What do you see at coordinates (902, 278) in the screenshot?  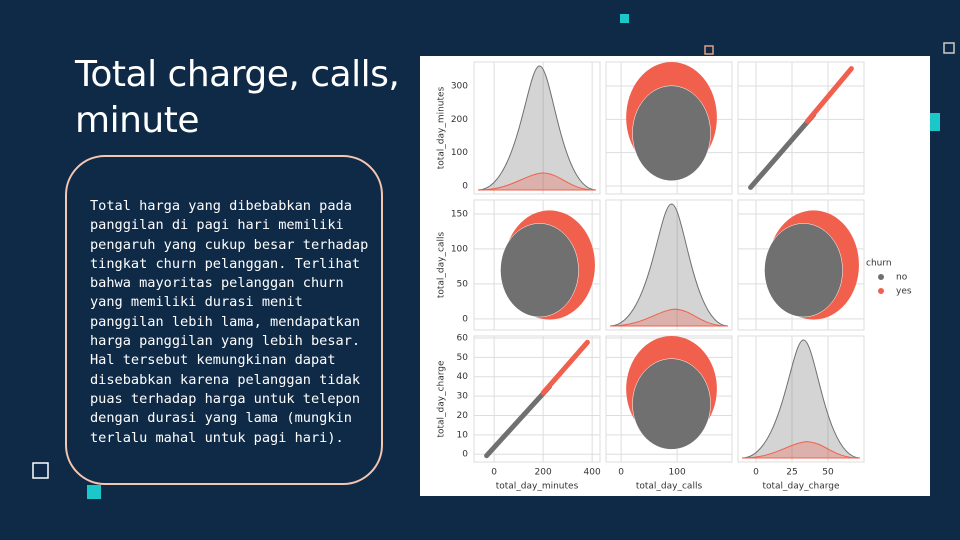 I see `legend-label: no` at bounding box center [902, 278].